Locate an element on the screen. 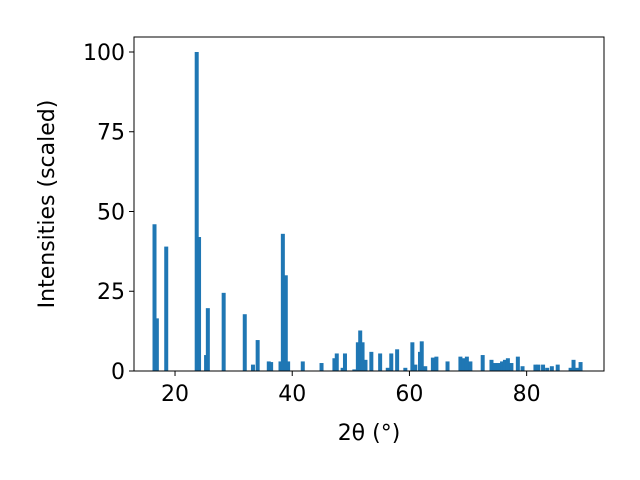 The height and width of the screenshot is (480, 640). y-tick-label: 50 is located at coordinates (111, 212).